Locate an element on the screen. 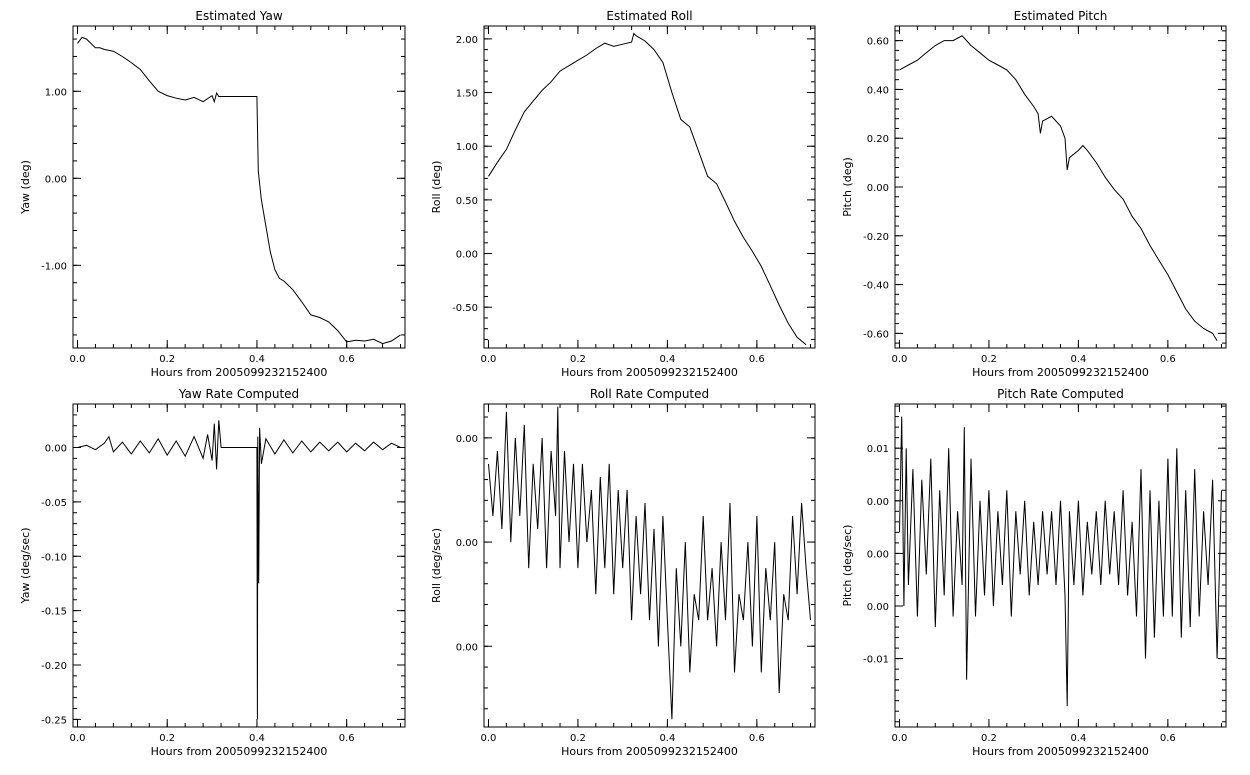 Image resolution: width=1250 pixels, height=775 pixels. y-tick-label: 2.00 is located at coordinates (467, 40).